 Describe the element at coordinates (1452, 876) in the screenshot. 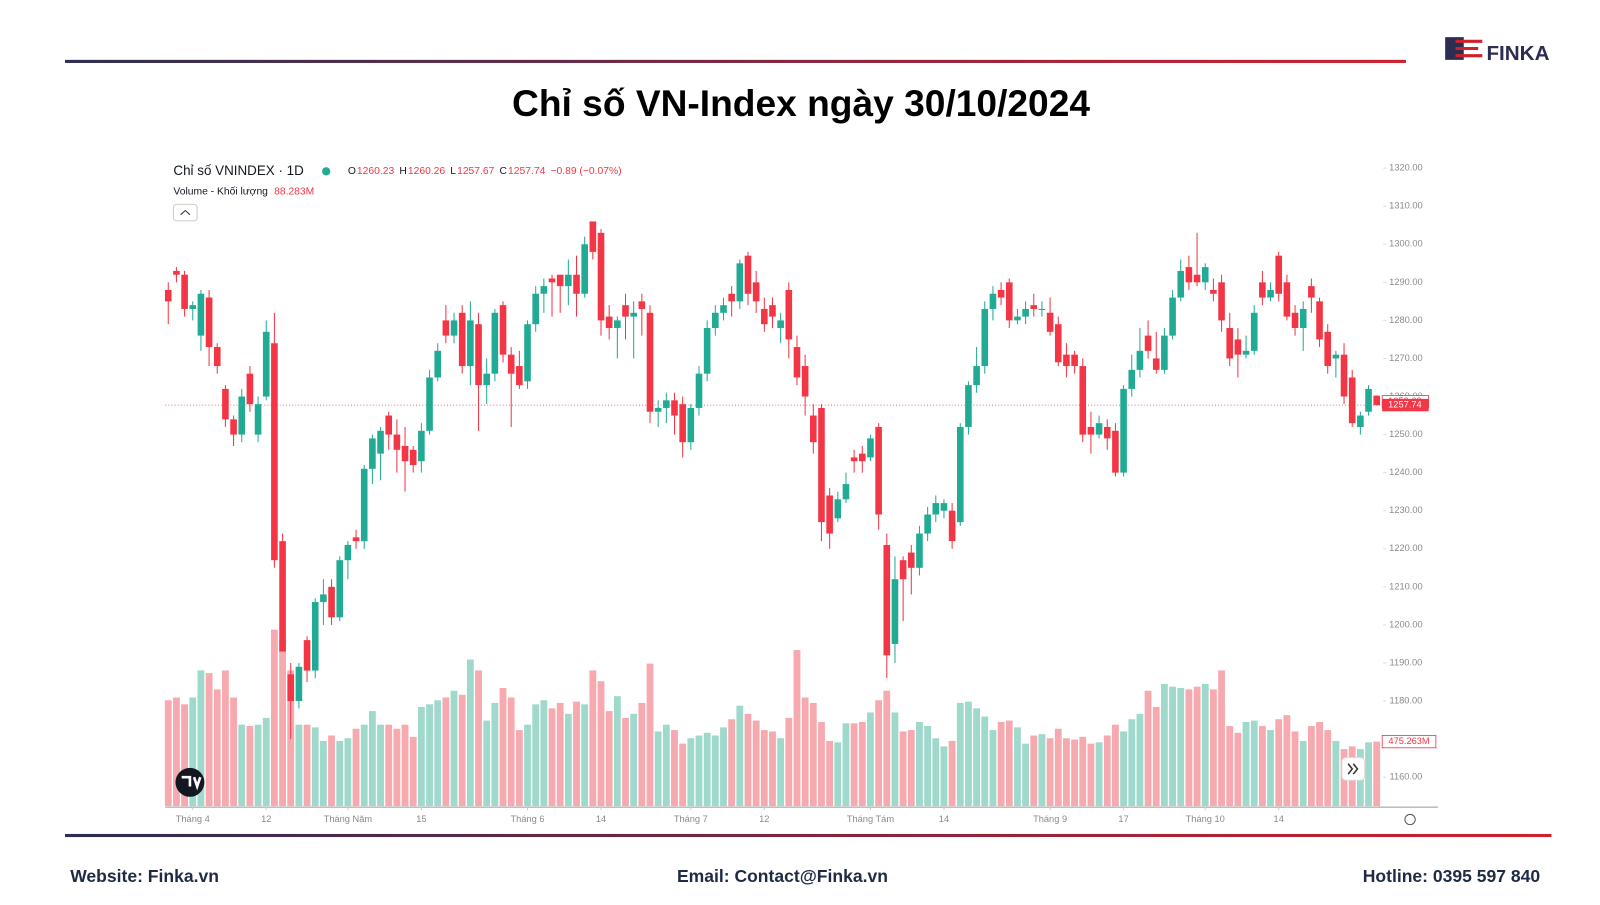

I see `footer-hotline: Hotline: 0395 597 840` at that location.